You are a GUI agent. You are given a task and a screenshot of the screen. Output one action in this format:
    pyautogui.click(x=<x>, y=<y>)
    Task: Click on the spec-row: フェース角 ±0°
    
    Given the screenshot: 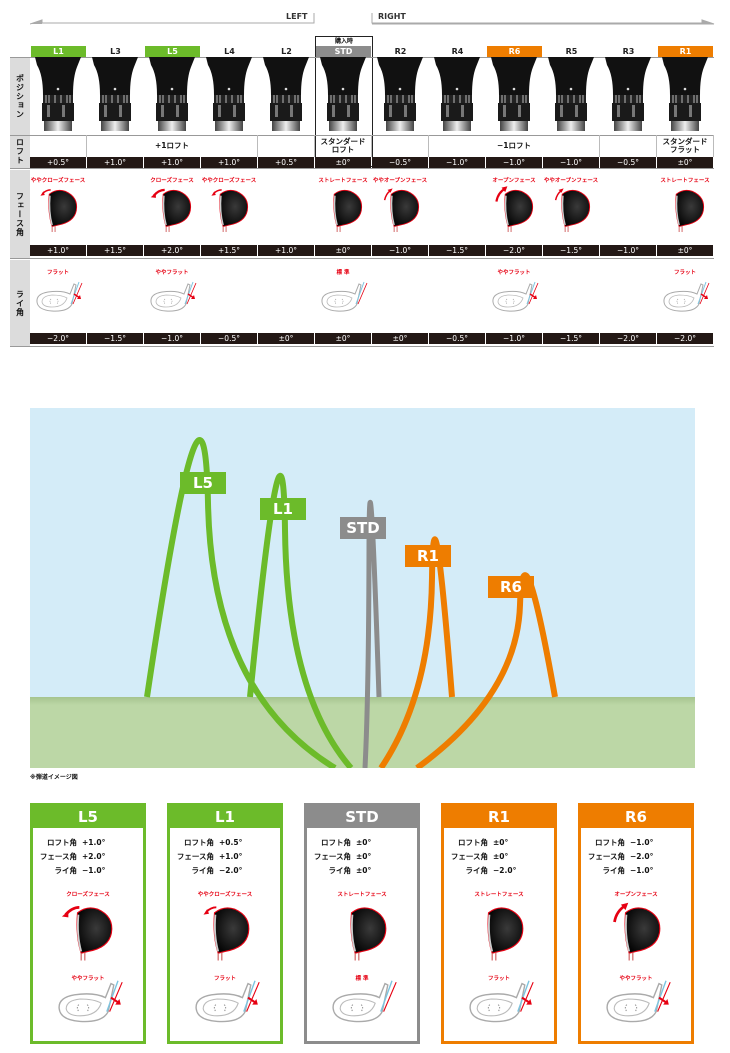 What is the action you would take?
    pyautogui.click(x=499, y=857)
    